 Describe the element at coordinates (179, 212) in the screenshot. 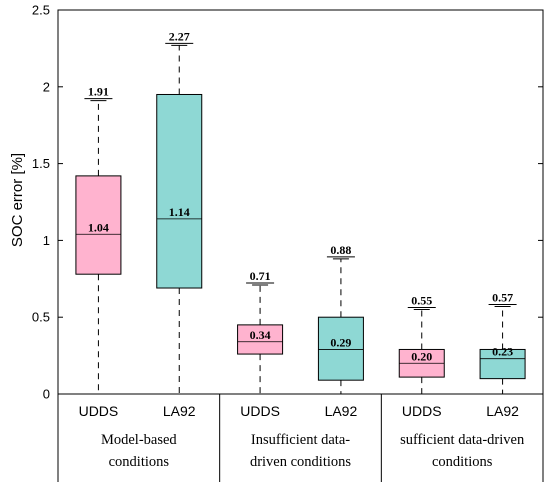

I see `median-value-label: 1.14` at that location.